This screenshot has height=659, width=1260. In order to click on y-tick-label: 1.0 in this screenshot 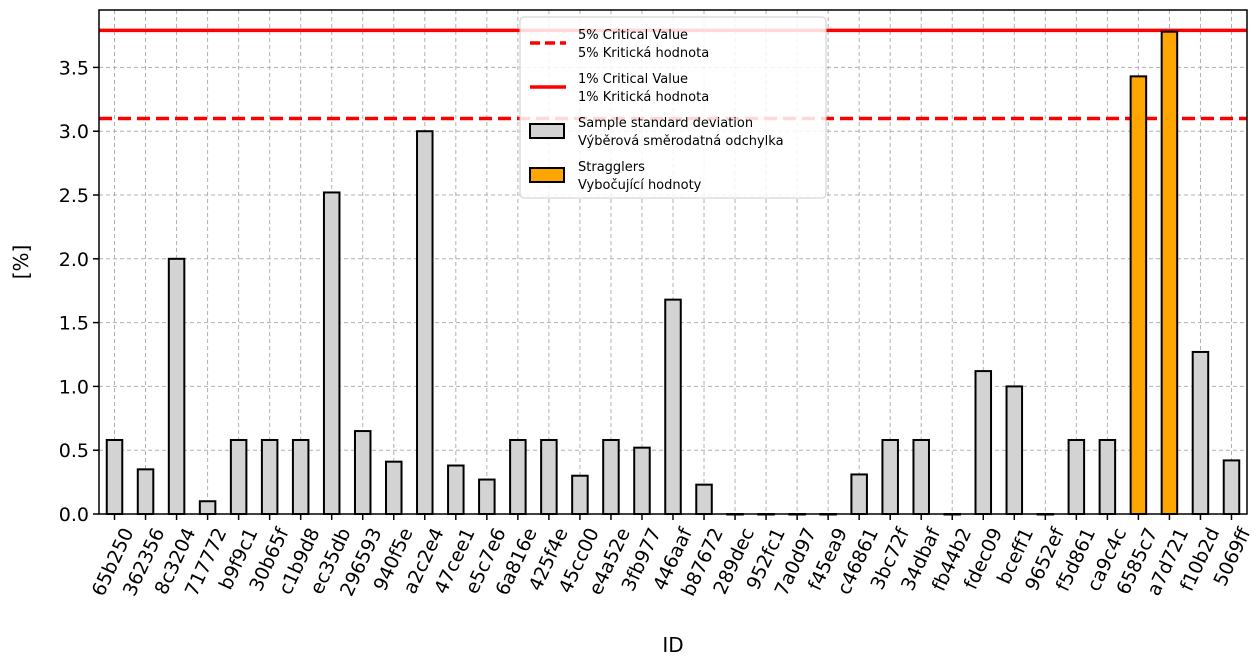, I will do `click(74, 387)`.